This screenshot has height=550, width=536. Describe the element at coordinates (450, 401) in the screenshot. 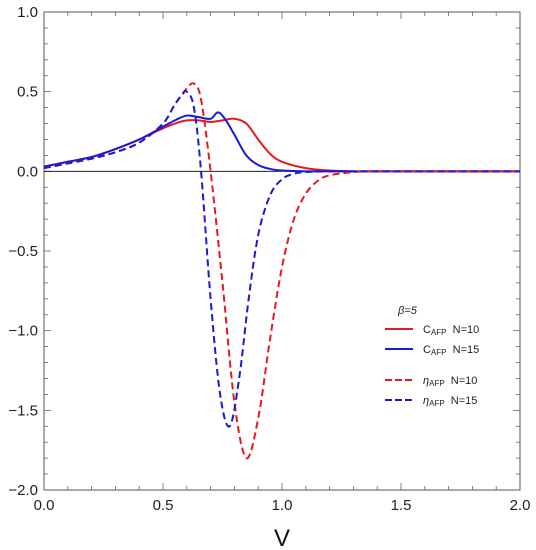

I see `legend-label: ηAFP N=15` at that location.